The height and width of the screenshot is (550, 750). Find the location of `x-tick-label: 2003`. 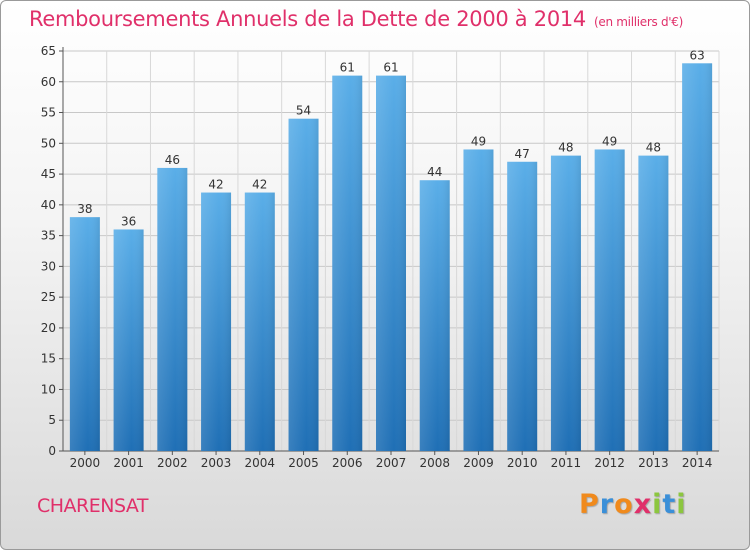

x-tick-label: 2003 is located at coordinates (216, 463).